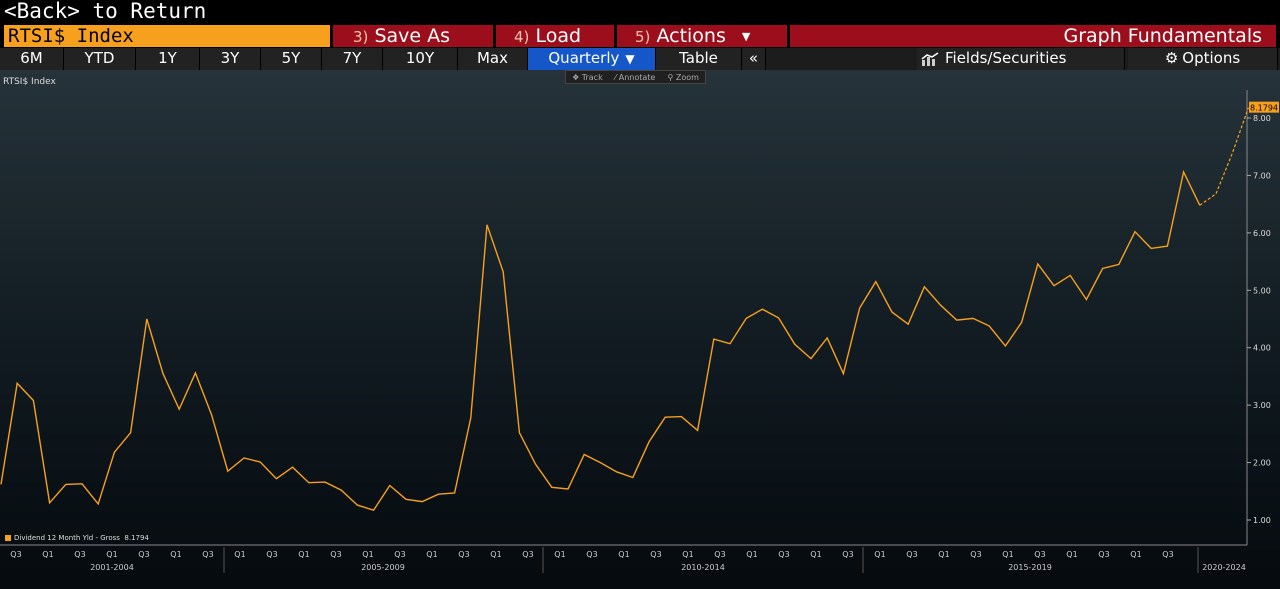 Image resolution: width=1280 pixels, height=589 pixels. Describe the element at coordinates (754, 59) in the screenshot. I see `collapse-button: «` at that location.